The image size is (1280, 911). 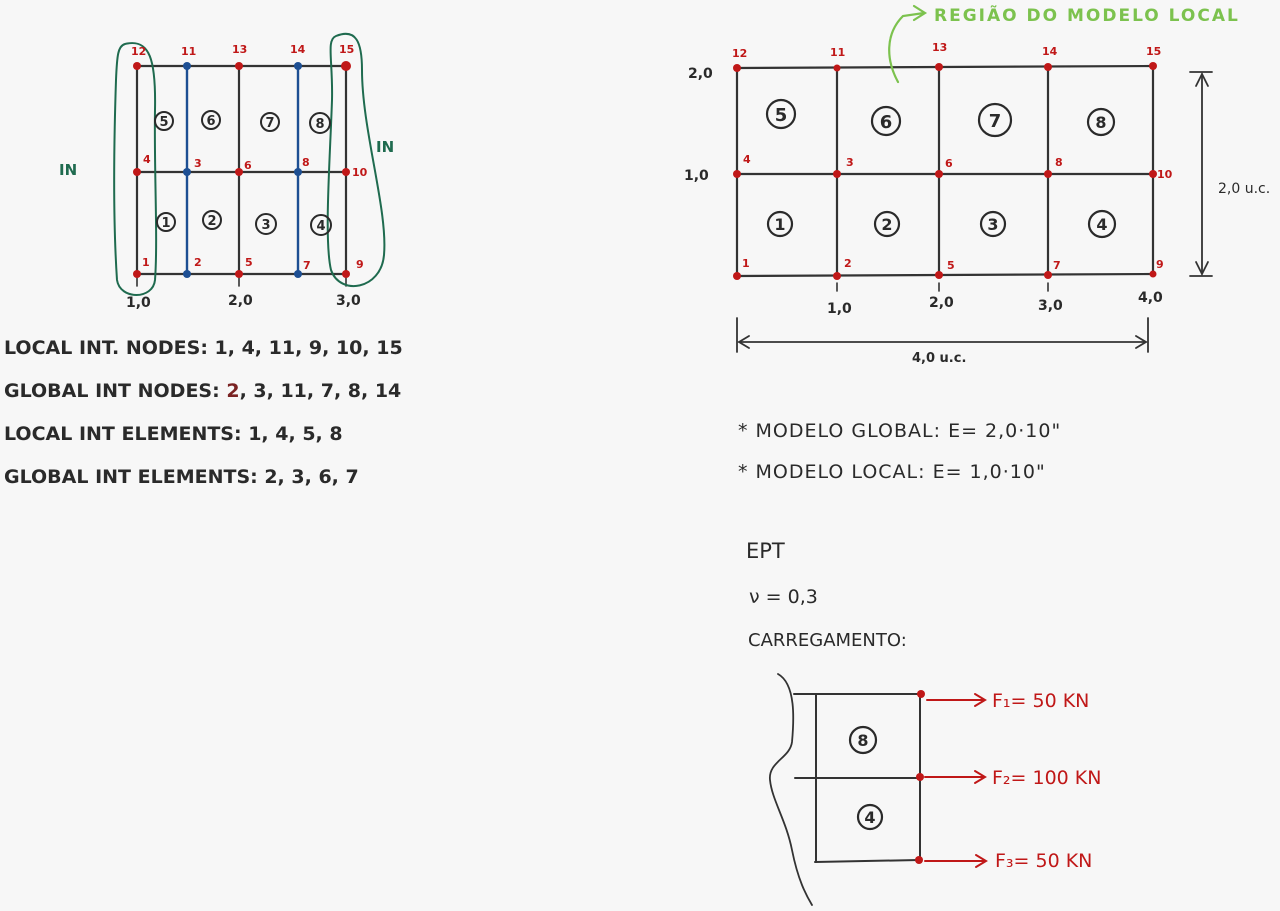 What do you see at coordinates (700, 74) in the screenshot?
I see `y-tick-label: 2,0` at bounding box center [700, 74].